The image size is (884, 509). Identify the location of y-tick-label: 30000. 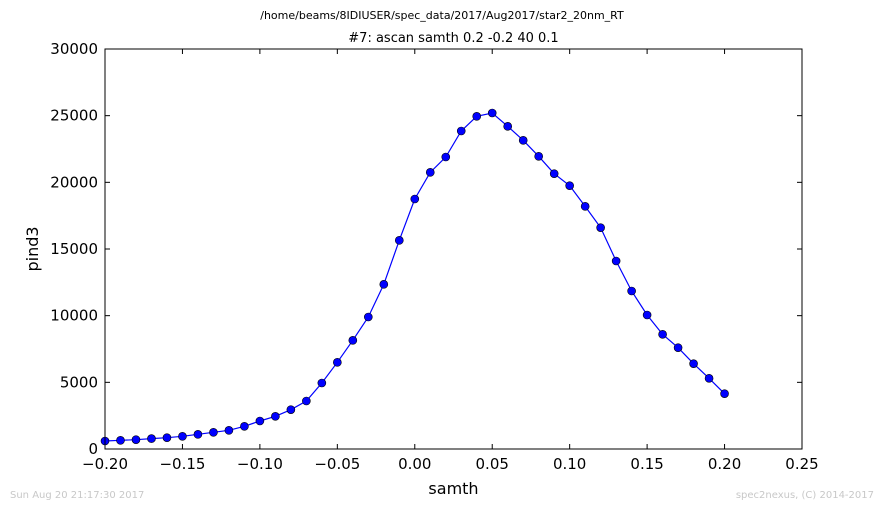
(74, 49).